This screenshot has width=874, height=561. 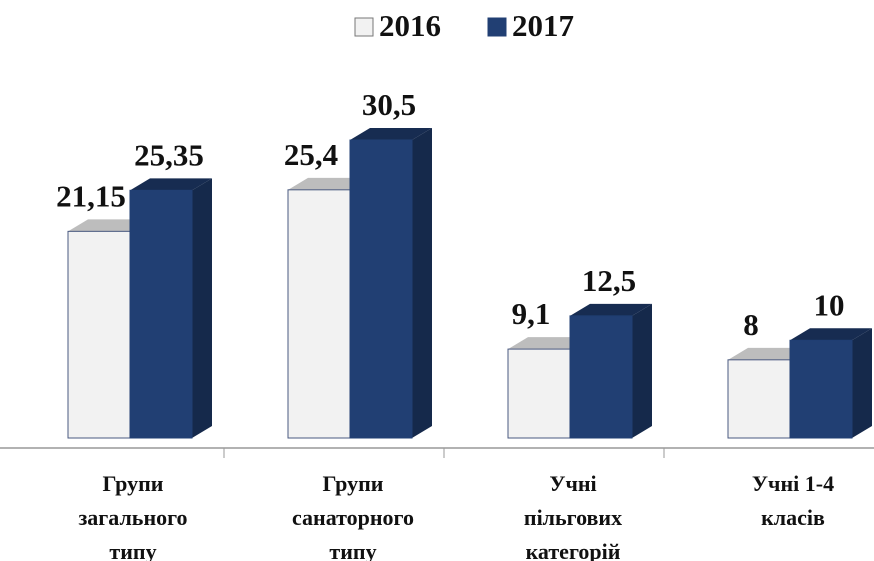 What do you see at coordinates (410, 25) in the screenshot?
I see `legend-label: 2016` at bounding box center [410, 25].